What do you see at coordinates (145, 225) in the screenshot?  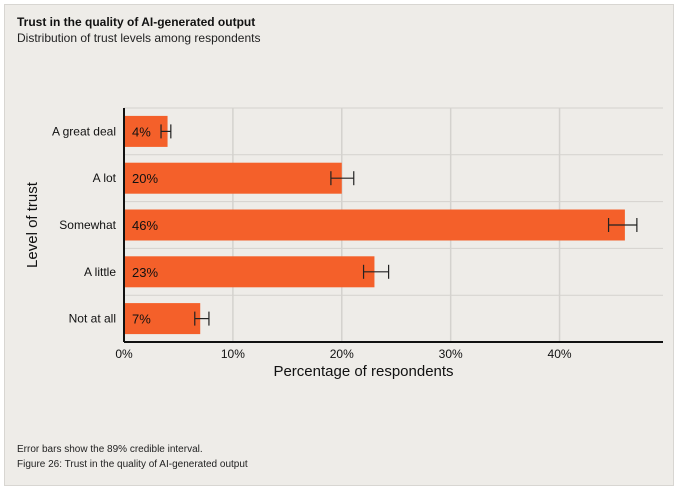 I see `bar-value-label: 46%` at bounding box center [145, 225].